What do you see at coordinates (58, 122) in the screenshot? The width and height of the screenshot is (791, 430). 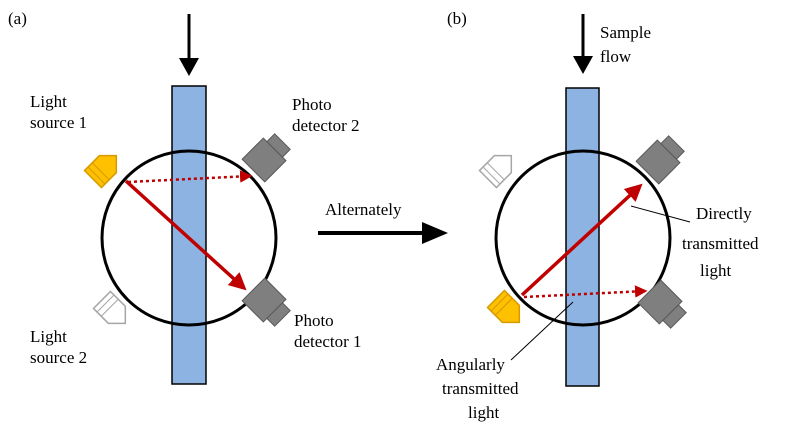 I see `light-source-1-label-l2: source 1` at bounding box center [58, 122].